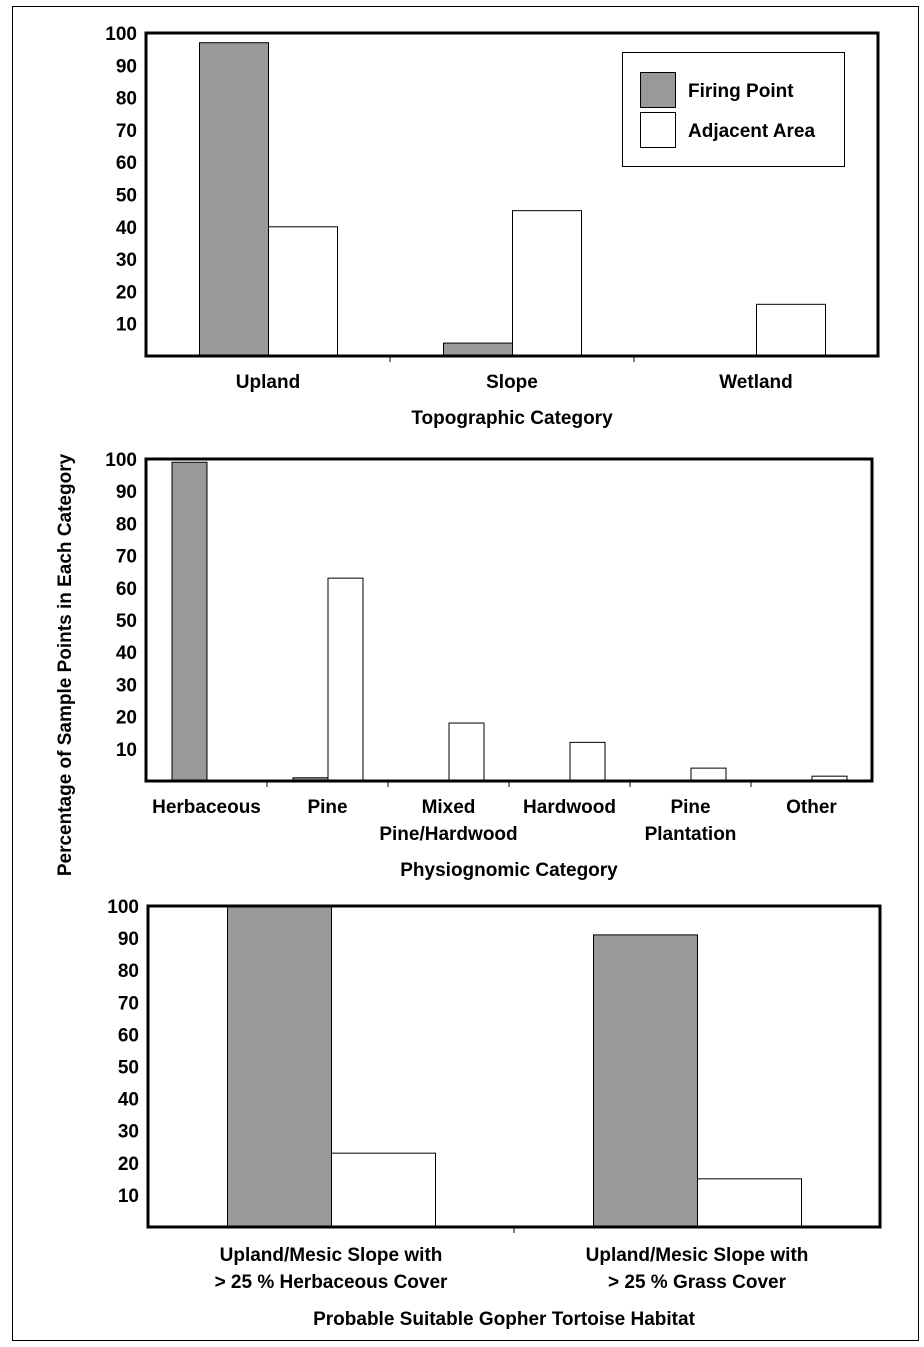 The width and height of the screenshot is (924, 1347). I want to click on category-label: Wetland, so click(756, 382).